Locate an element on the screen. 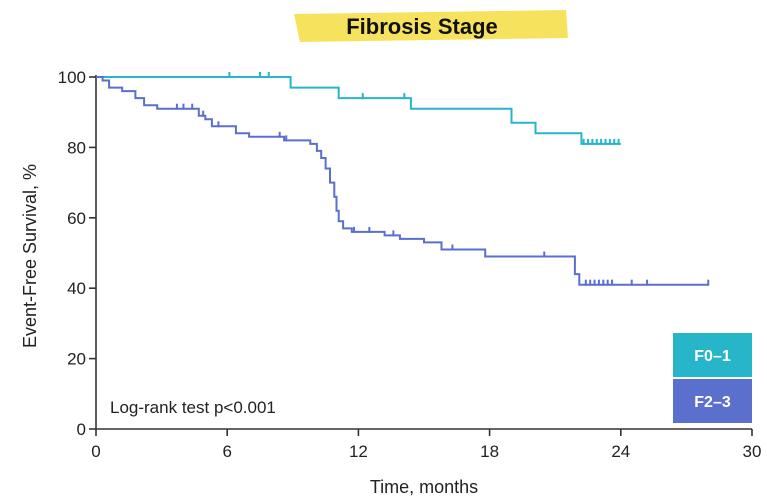  legend-label-2: F2–3 is located at coordinates (712, 402).